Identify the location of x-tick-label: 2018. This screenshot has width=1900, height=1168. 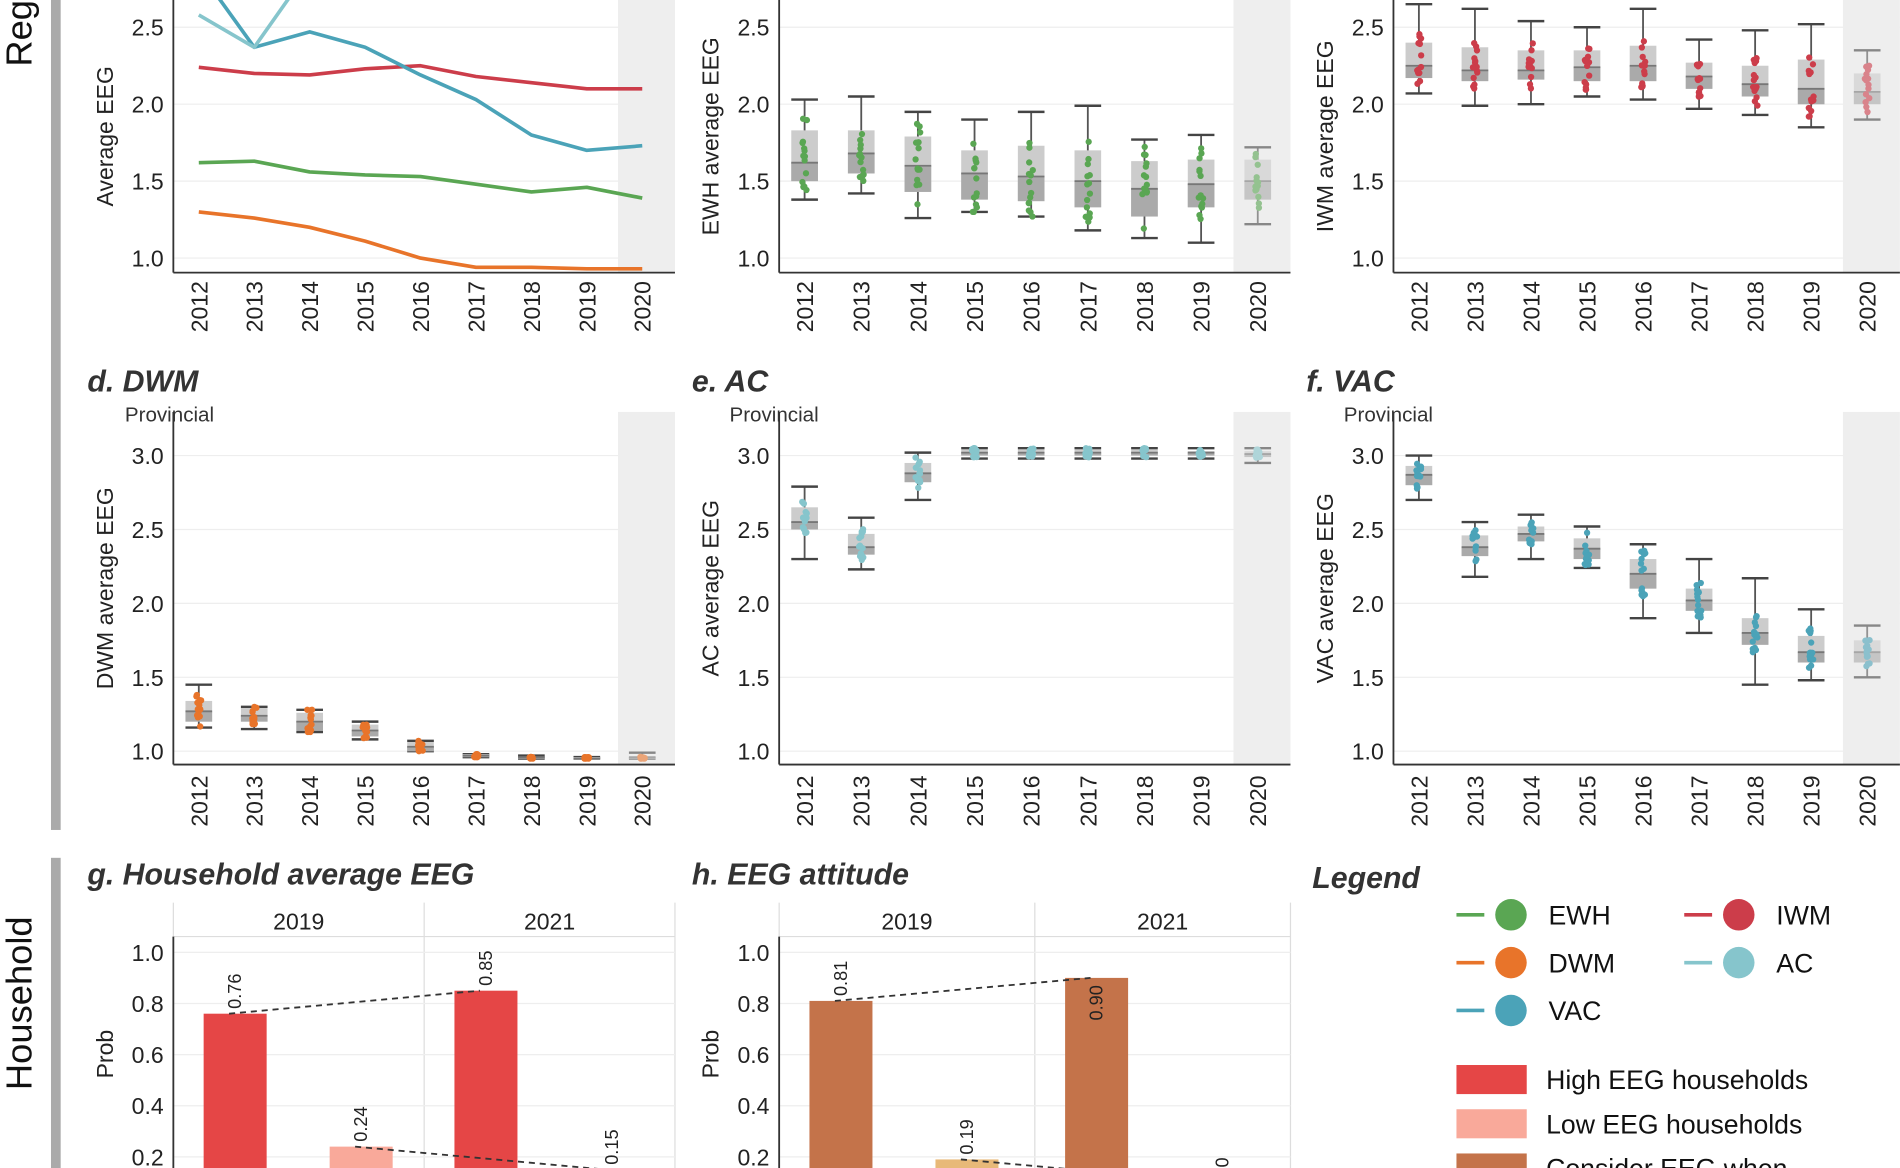
(1756, 800).